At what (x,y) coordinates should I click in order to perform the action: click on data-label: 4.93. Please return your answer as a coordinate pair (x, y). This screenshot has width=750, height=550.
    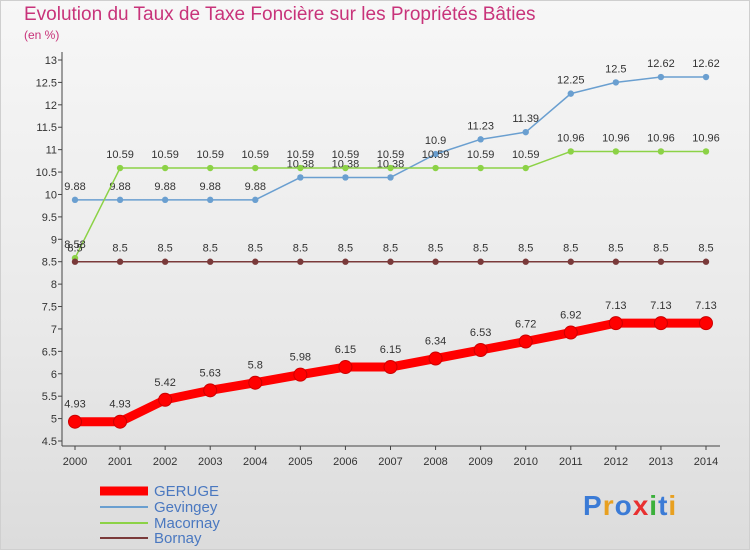
    Looking at the image, I should click on (74, 405).